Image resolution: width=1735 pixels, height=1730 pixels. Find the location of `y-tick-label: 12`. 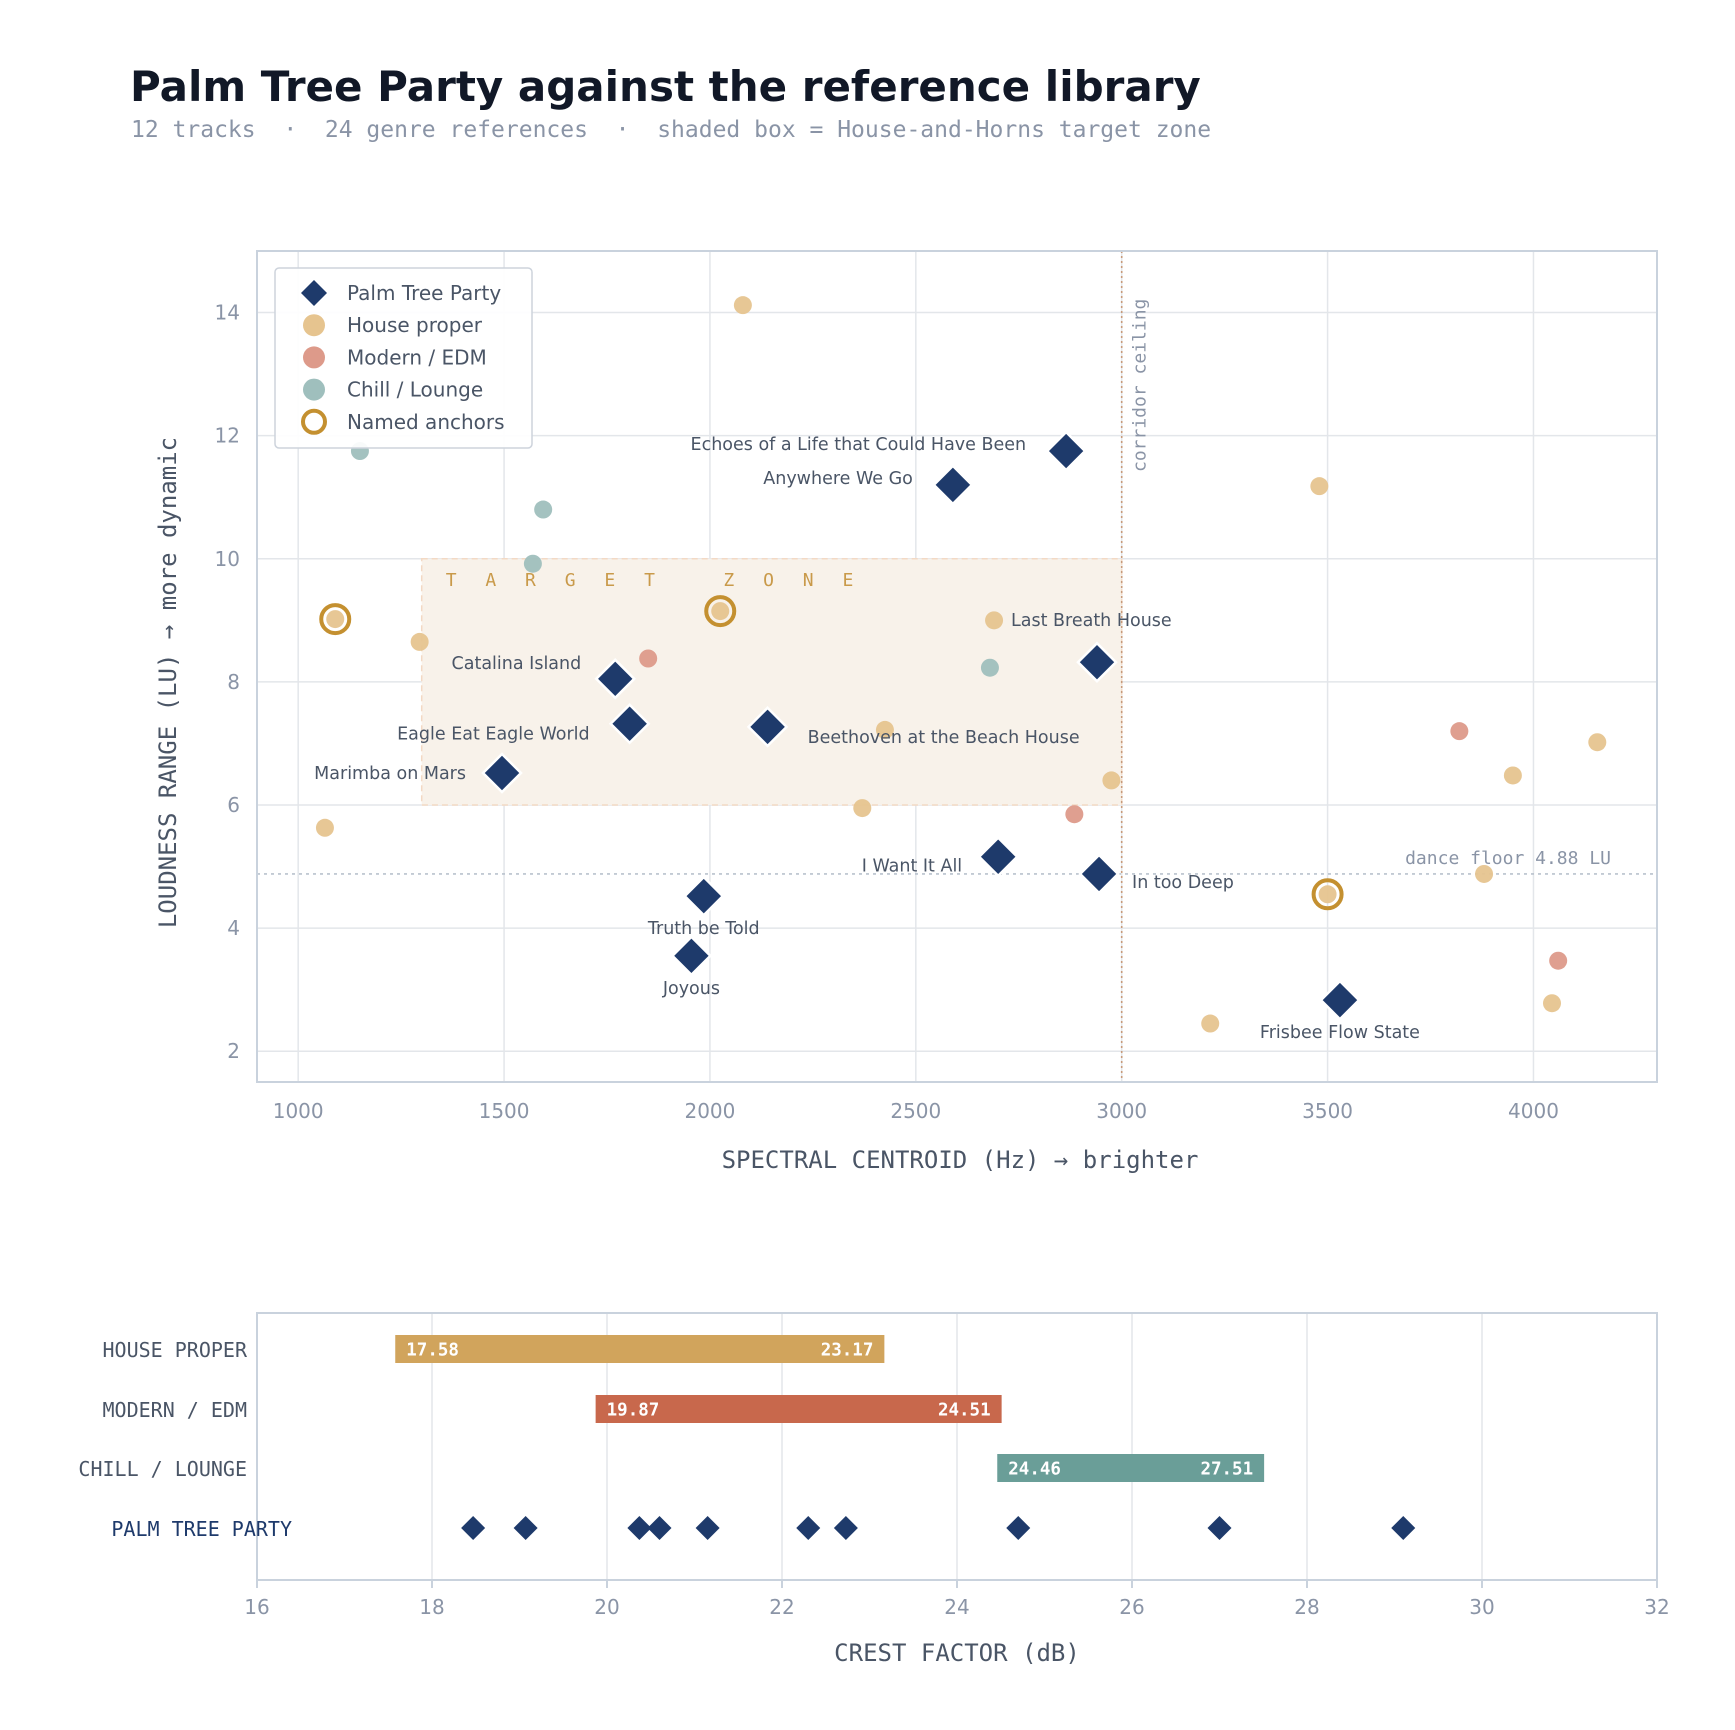

y-tick-label: 12 is located at coordinates (227, 436).